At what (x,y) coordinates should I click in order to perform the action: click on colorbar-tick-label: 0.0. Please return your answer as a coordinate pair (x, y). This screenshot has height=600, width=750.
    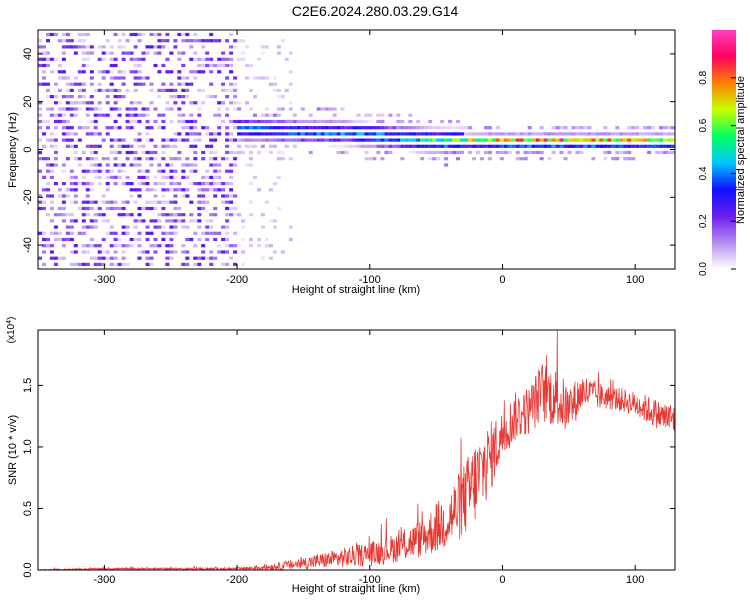
    Looking at the image, I should click on (703, 269).